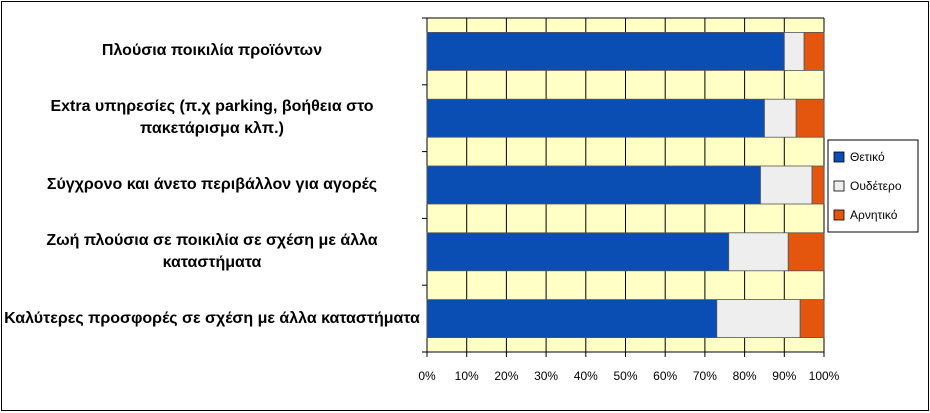  What do you see at coordinates (212, 51) in the screenshot?
I see `y-tick-label: Πλούσια ποικιλία προϊόντων` at bounding box center [212, 51].